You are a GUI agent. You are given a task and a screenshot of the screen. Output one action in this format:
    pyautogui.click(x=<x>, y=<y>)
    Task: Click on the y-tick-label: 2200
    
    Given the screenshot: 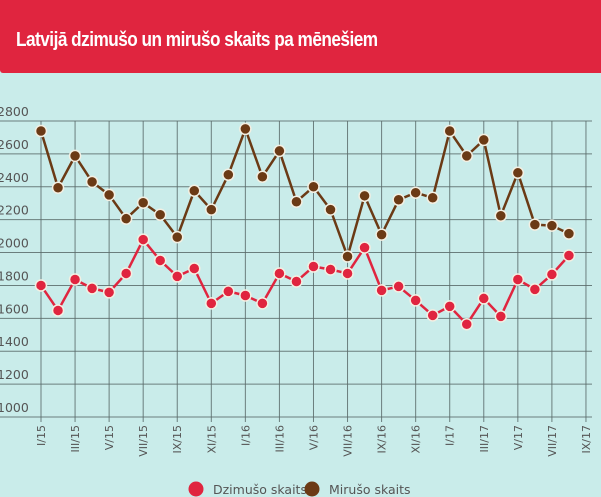 What is the action you would take?
    pyautogui.click(x=14, y=210)
    